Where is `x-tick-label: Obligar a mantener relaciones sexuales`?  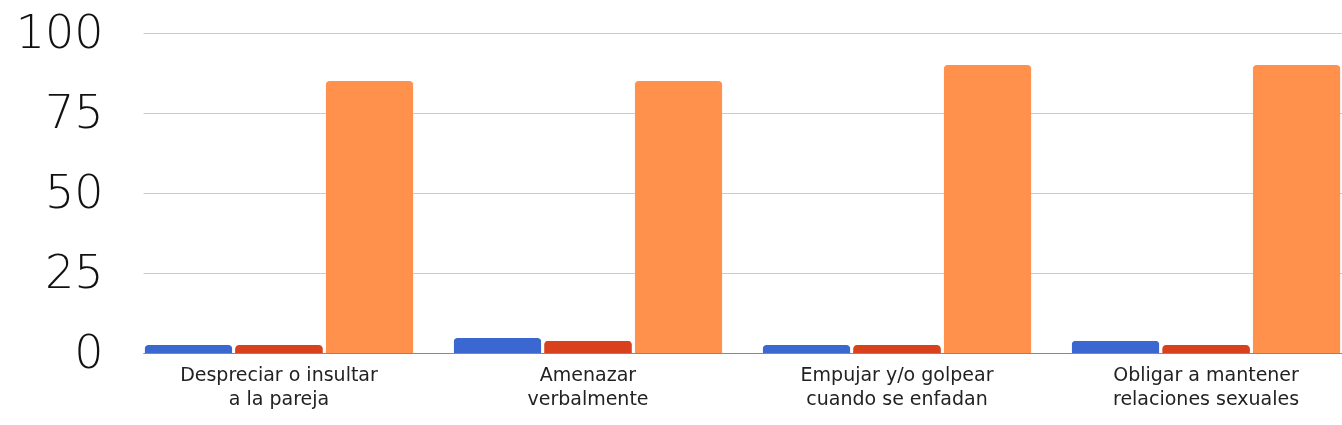 x-tick-label: Obligar a mantener relaciones sexuales is located at coordinates (1206, 385).